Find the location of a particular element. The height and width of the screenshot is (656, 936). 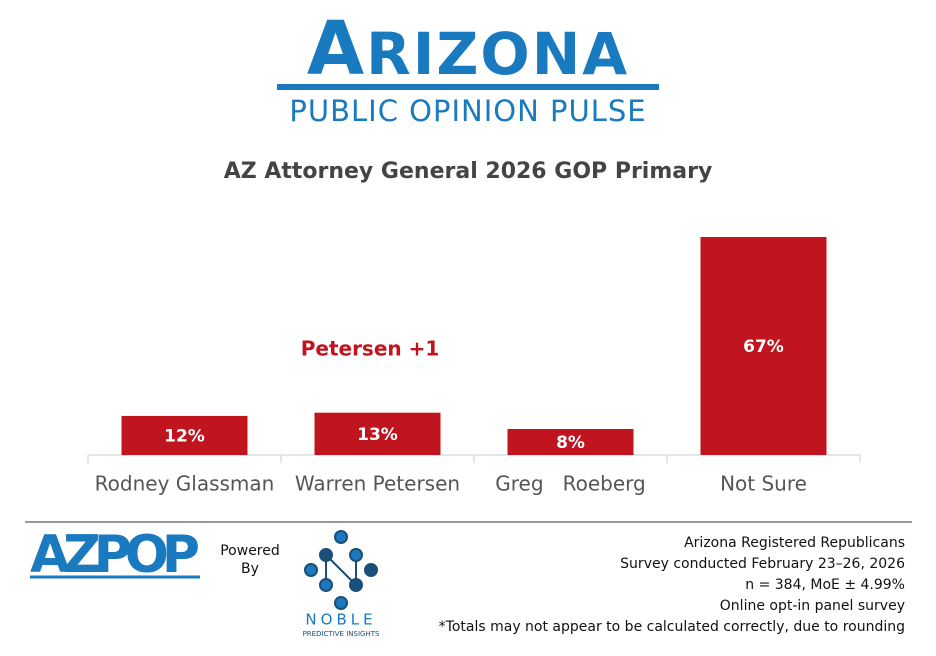

partner-icon is located at coordinates (341, 570).